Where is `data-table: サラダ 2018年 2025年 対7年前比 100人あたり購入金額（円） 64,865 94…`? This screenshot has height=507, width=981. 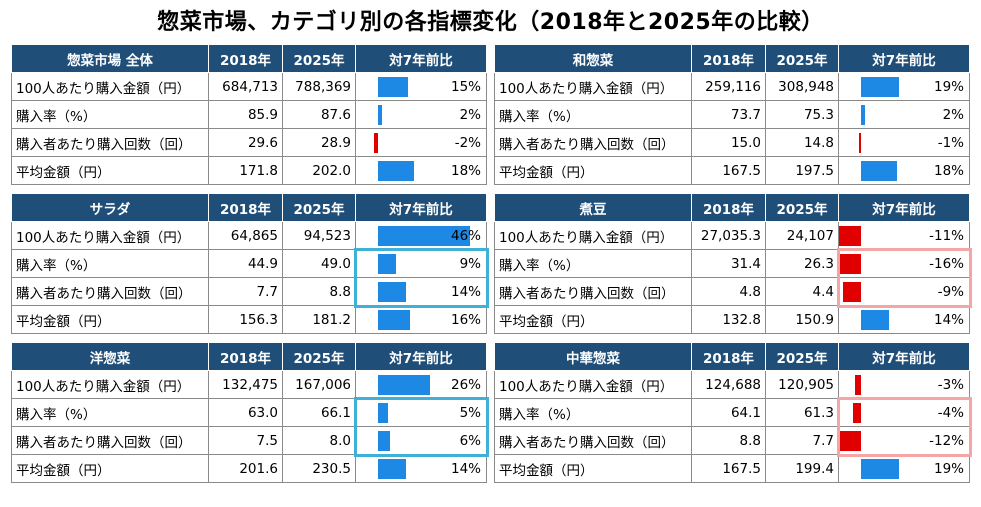
data-table: サラダ 2018年 2025年 対7年前比 100人あたり購入金額（円） 64,865 94… is located at coordinates (249, 263).